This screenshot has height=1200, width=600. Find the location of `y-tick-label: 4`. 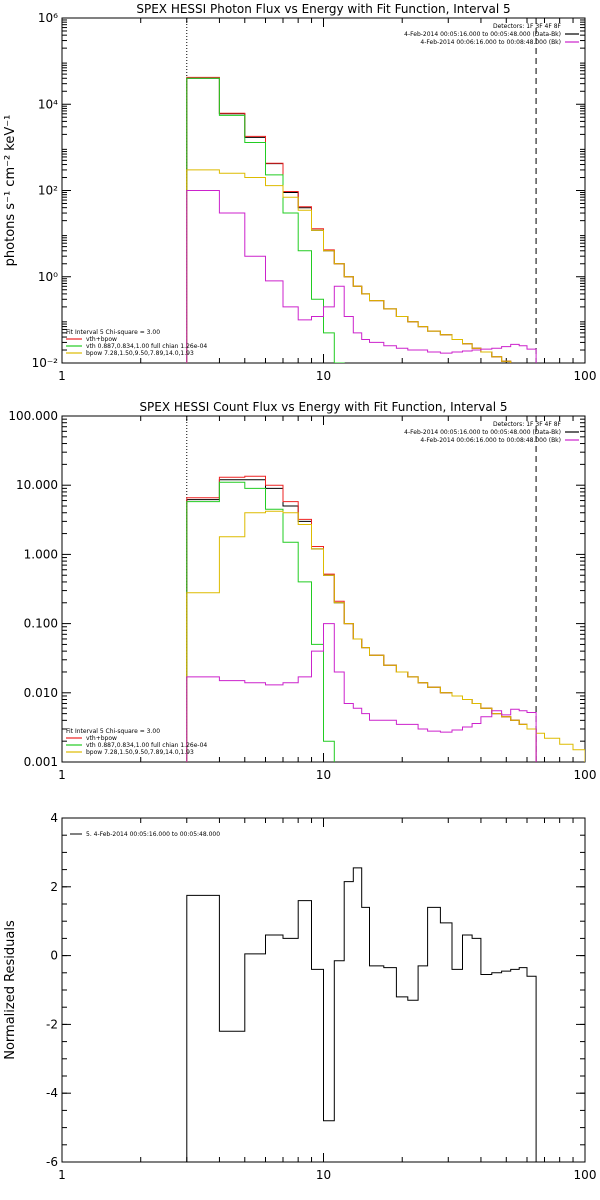

y-tick-label: 4 is located at coordinates (54, 818).